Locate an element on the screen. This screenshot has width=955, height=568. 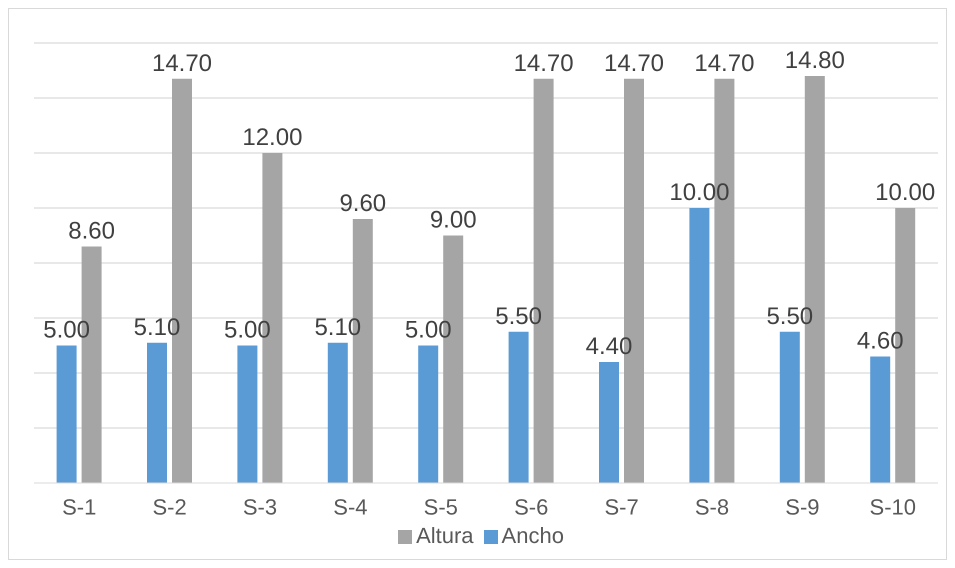
legend-label: Altura is located at coordinates (445, 535).